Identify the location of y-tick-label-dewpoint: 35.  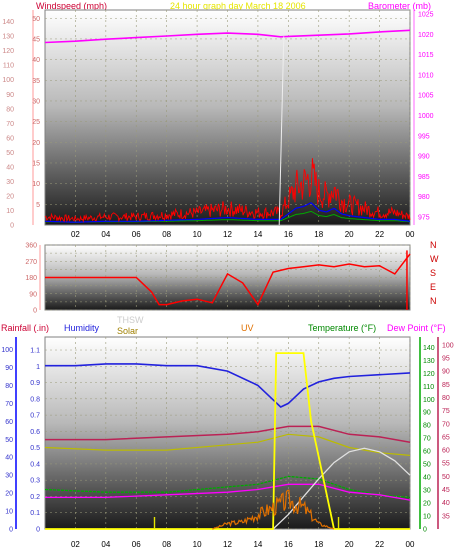
(446, 516).